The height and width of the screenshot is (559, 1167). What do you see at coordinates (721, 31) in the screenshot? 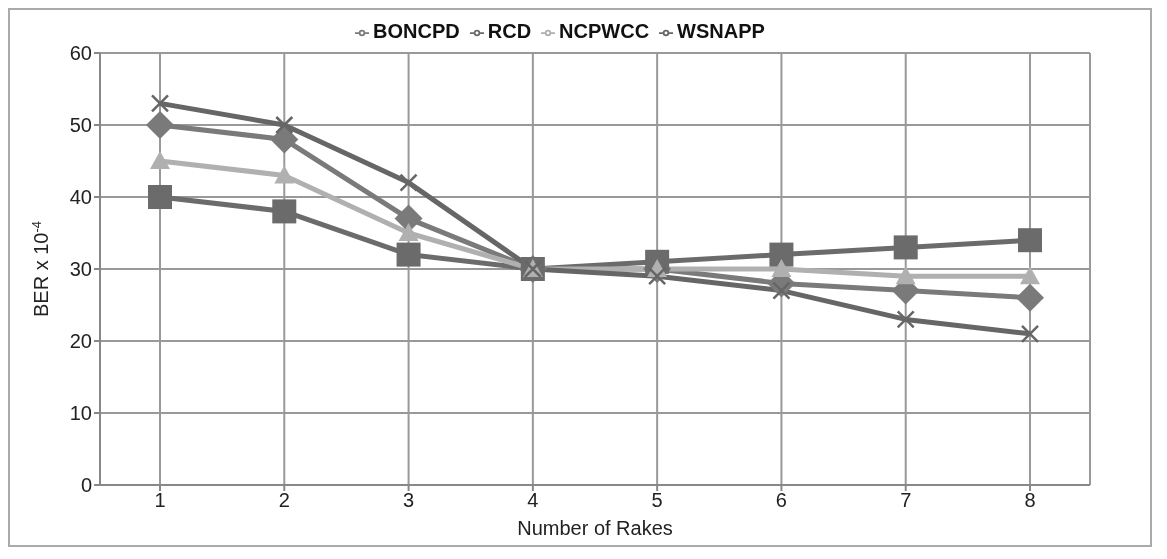
I see `legend-label: WSNAPP` at bounding box center [721, 31].